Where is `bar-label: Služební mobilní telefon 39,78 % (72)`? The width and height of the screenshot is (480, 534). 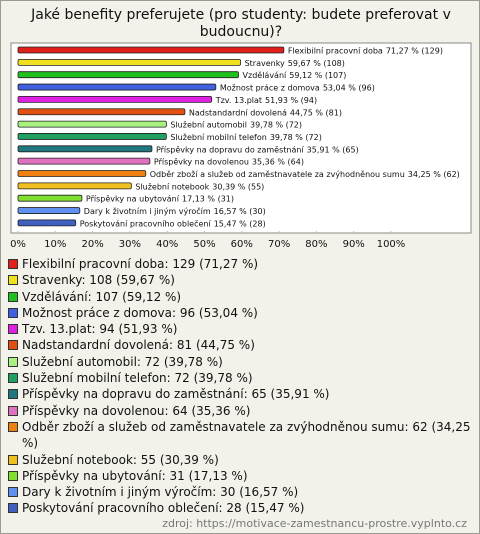 bar-label: Služební mobilní telefon 39,78 % (72) is located at coordinates (245, 136).